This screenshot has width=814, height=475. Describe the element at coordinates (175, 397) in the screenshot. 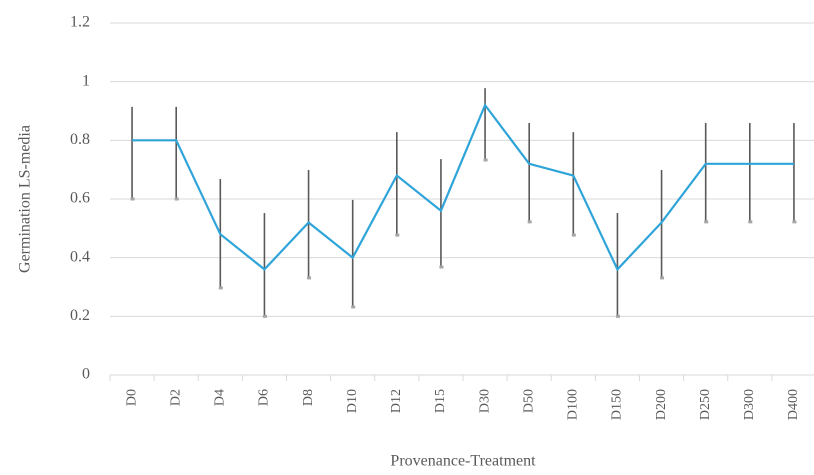

I see `x-tick-label: D2` at that location.